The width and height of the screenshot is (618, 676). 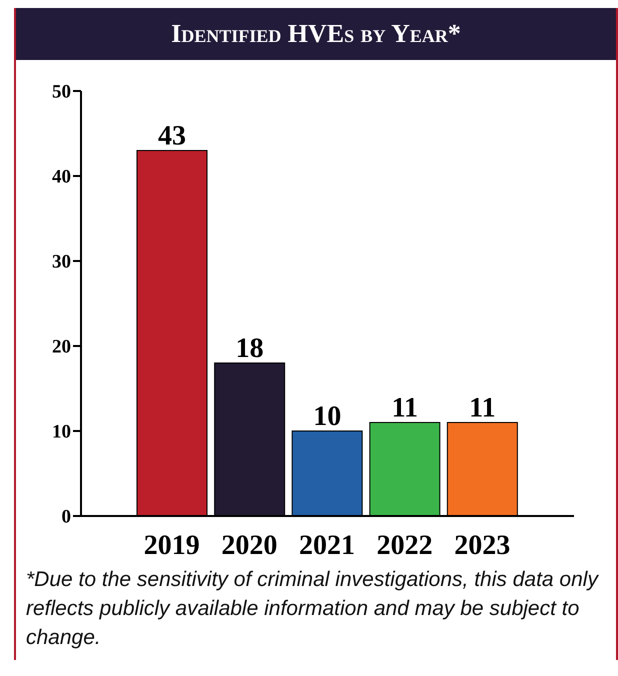 I want to click on data-label: 43, so click(x=172, y=136).